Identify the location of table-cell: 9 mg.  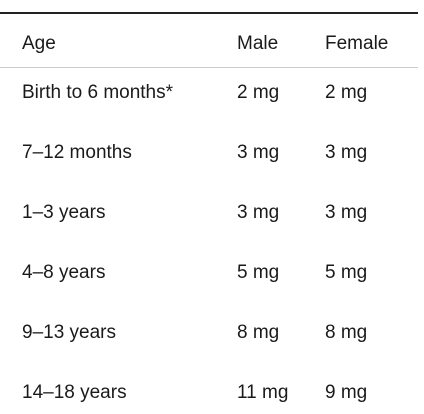
(346, 392).